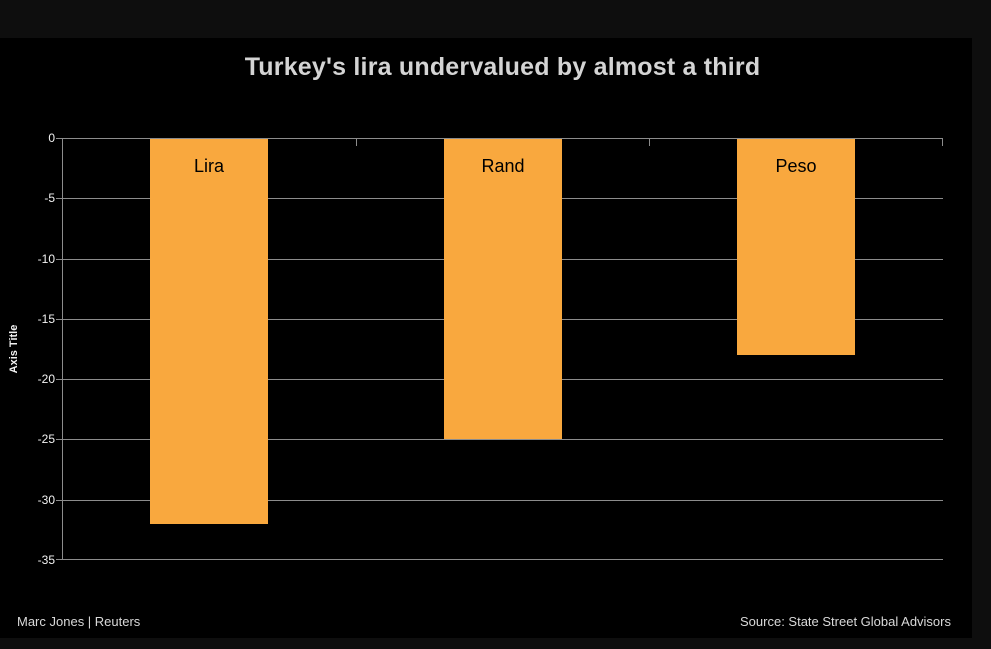  I want to click on y-tick-label--10: -10, so click(46, 259).